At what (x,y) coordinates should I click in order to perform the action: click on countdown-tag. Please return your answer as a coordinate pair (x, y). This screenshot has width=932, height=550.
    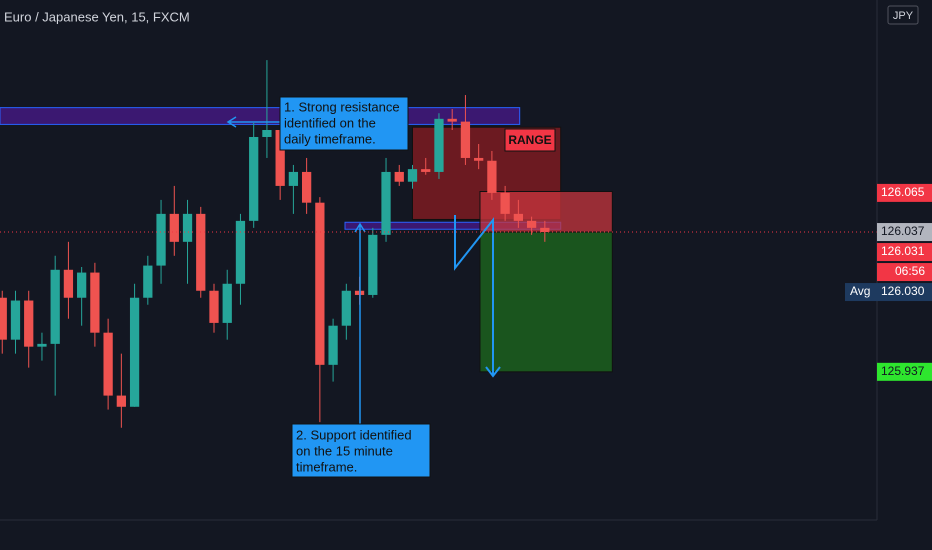
    Looking at the image, I should click on (904, 272).